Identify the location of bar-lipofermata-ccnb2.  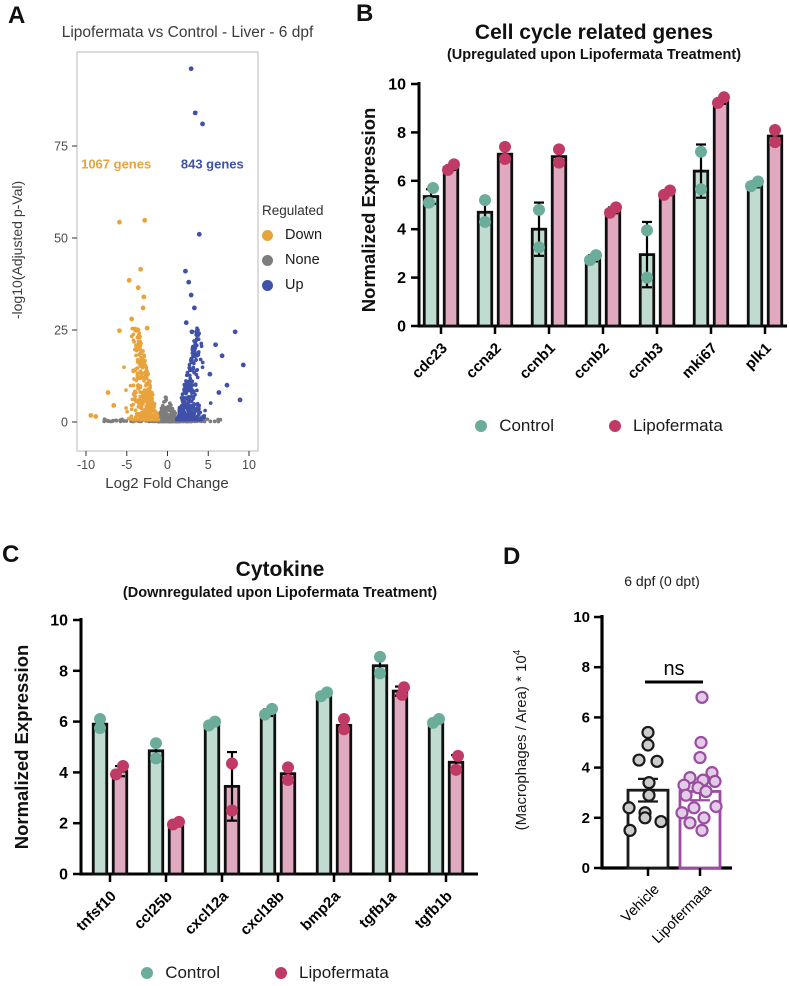
(613, 268).